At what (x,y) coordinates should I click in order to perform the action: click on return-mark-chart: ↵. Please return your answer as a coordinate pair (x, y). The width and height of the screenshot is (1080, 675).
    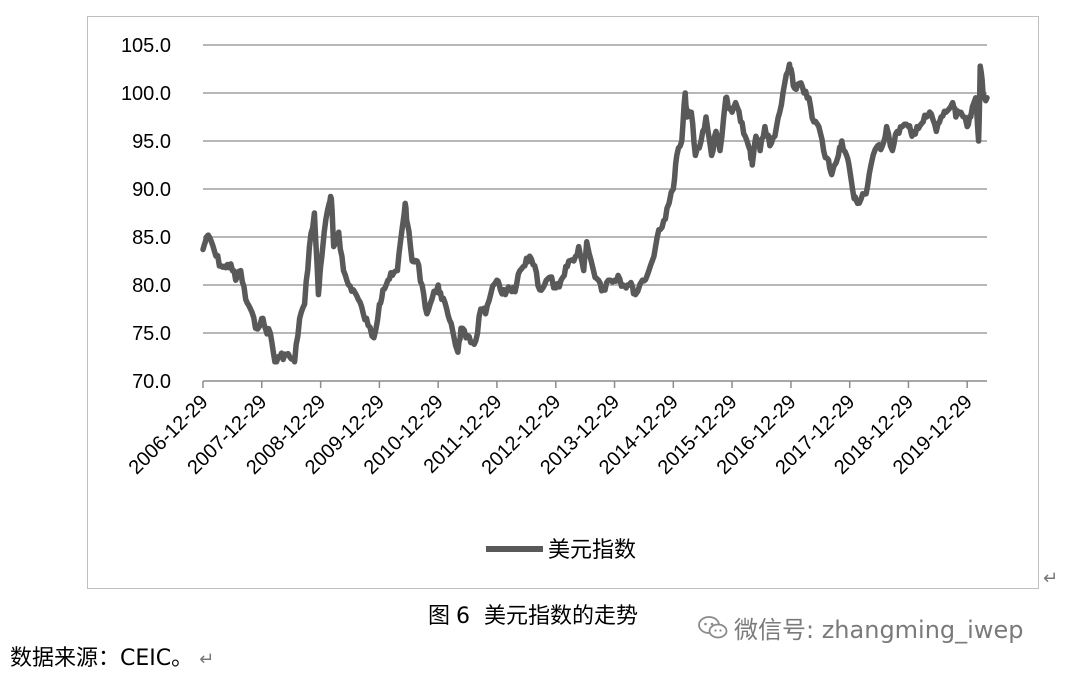
    Looking at the image, I should click on (1051, 578).